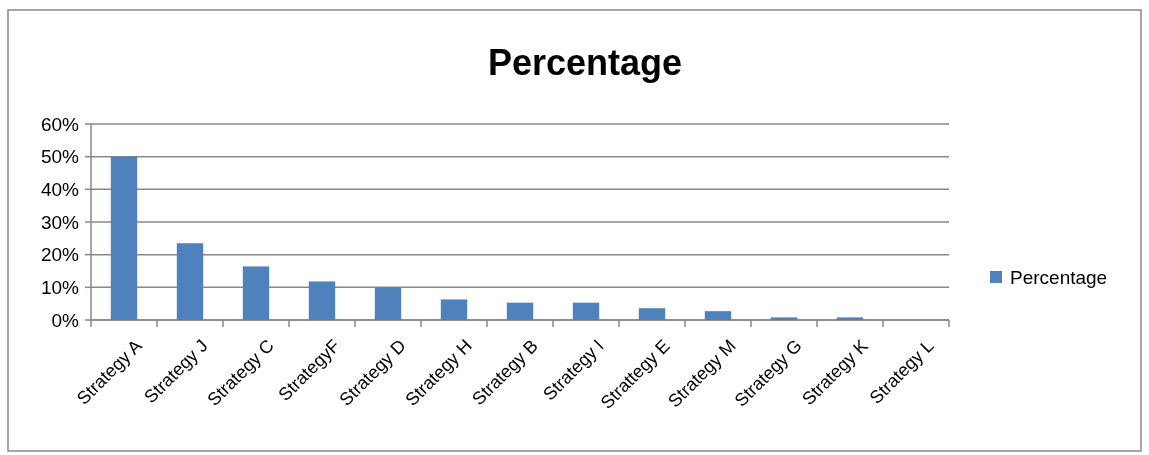 The width and height of the screenshot is (1149, 455). I want to click on legend-label: Percentage, so click(1059, 277).